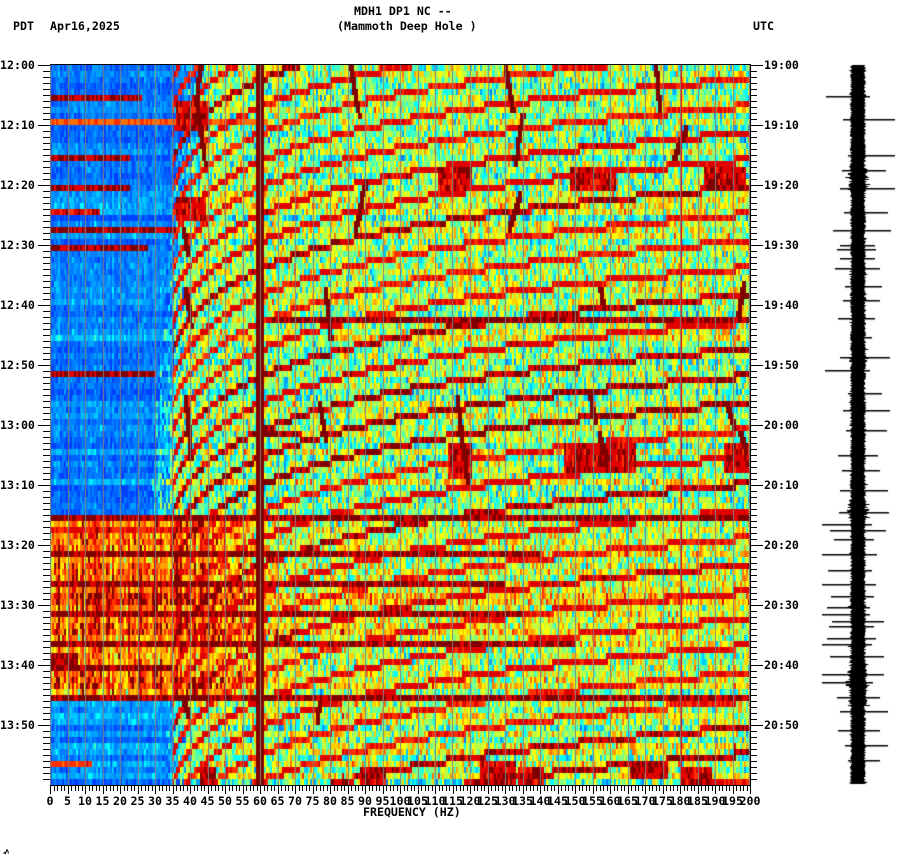 The height and width of the screenshot is (864, 902). What do you see at coordinates (662, 801) in the screenshot?
I see `x-tick-label: 175` at bounding box center [662, 801].